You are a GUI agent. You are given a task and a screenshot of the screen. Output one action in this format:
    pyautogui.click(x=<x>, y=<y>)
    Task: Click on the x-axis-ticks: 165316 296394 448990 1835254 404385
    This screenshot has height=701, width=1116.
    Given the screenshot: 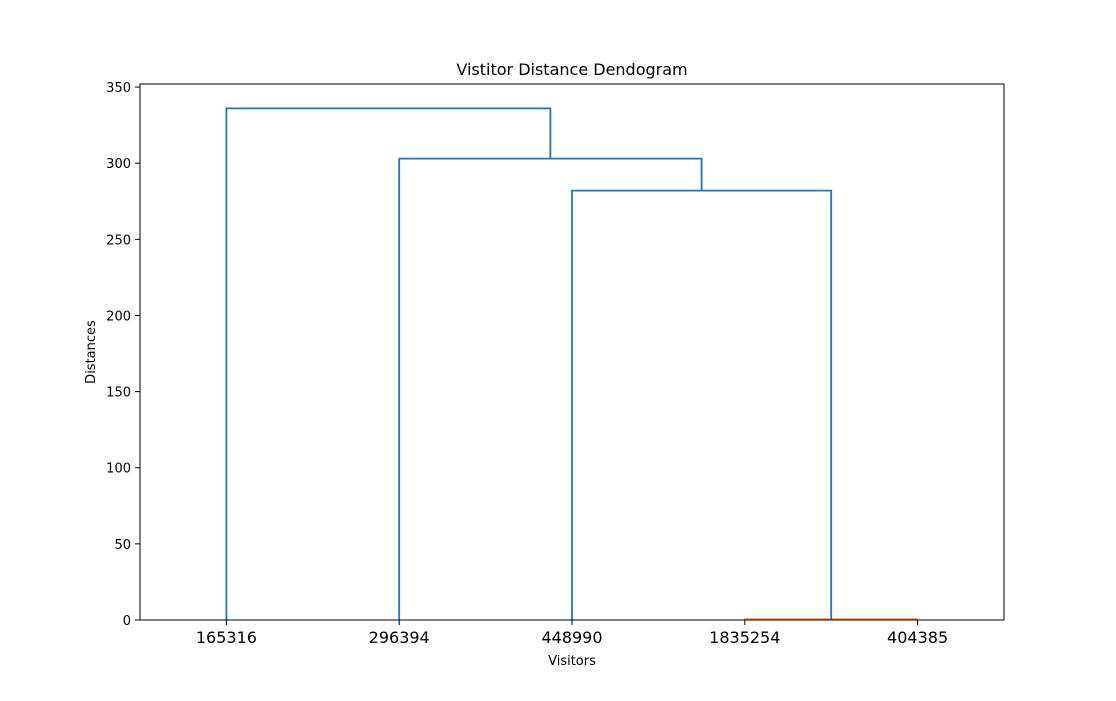 What is the action you would take?
    pyautogui.click(x=572, y=633)
    